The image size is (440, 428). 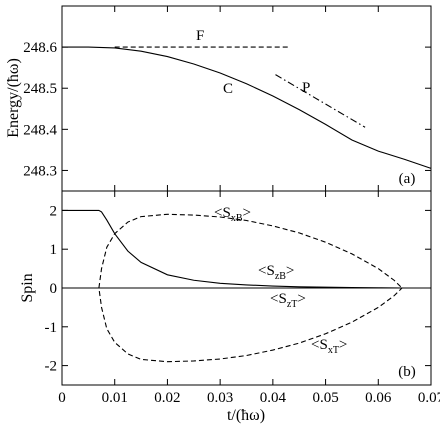 I want to click on panel-b-x-tick-label: 0.03, so click(x=220, y=398).